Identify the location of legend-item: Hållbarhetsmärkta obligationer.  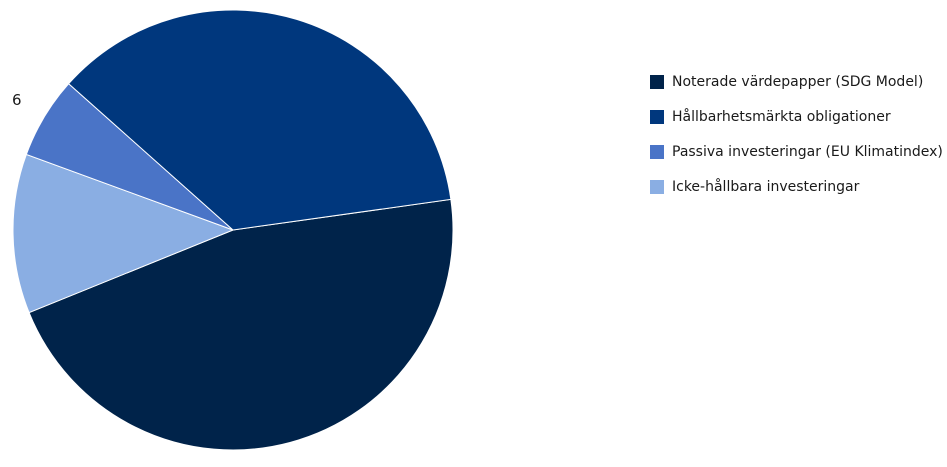
(796, 116).